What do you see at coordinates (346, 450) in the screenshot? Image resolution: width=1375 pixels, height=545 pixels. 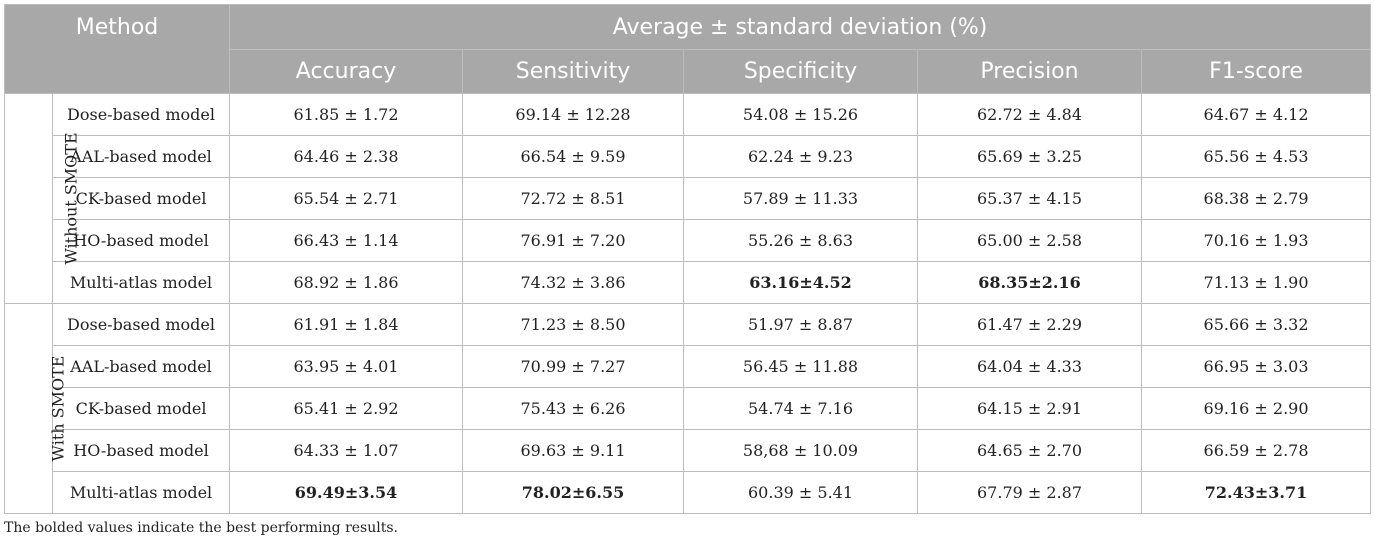 I see `metric-value: 64.33 ± 1.07` at bounding box center [346, 450].